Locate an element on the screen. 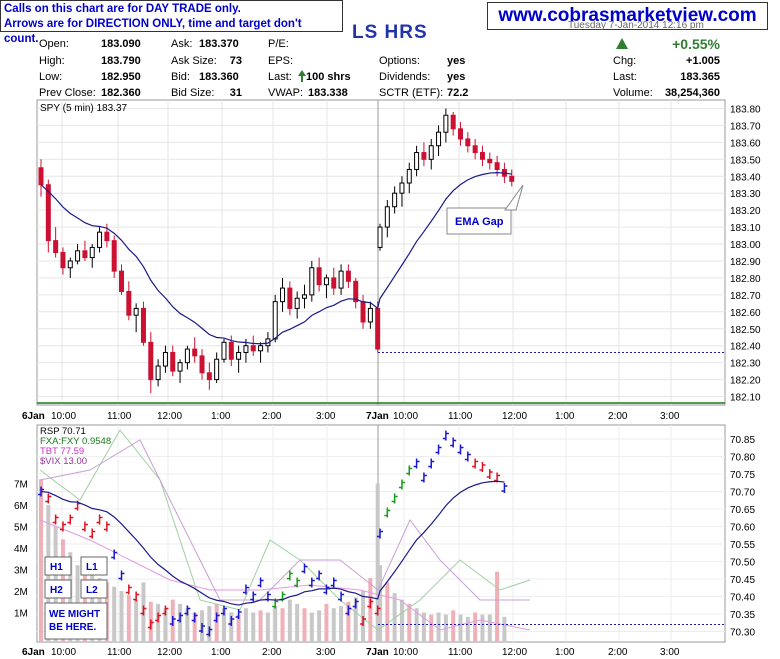  up-arrow-icon is located at coordinates (302, 73).